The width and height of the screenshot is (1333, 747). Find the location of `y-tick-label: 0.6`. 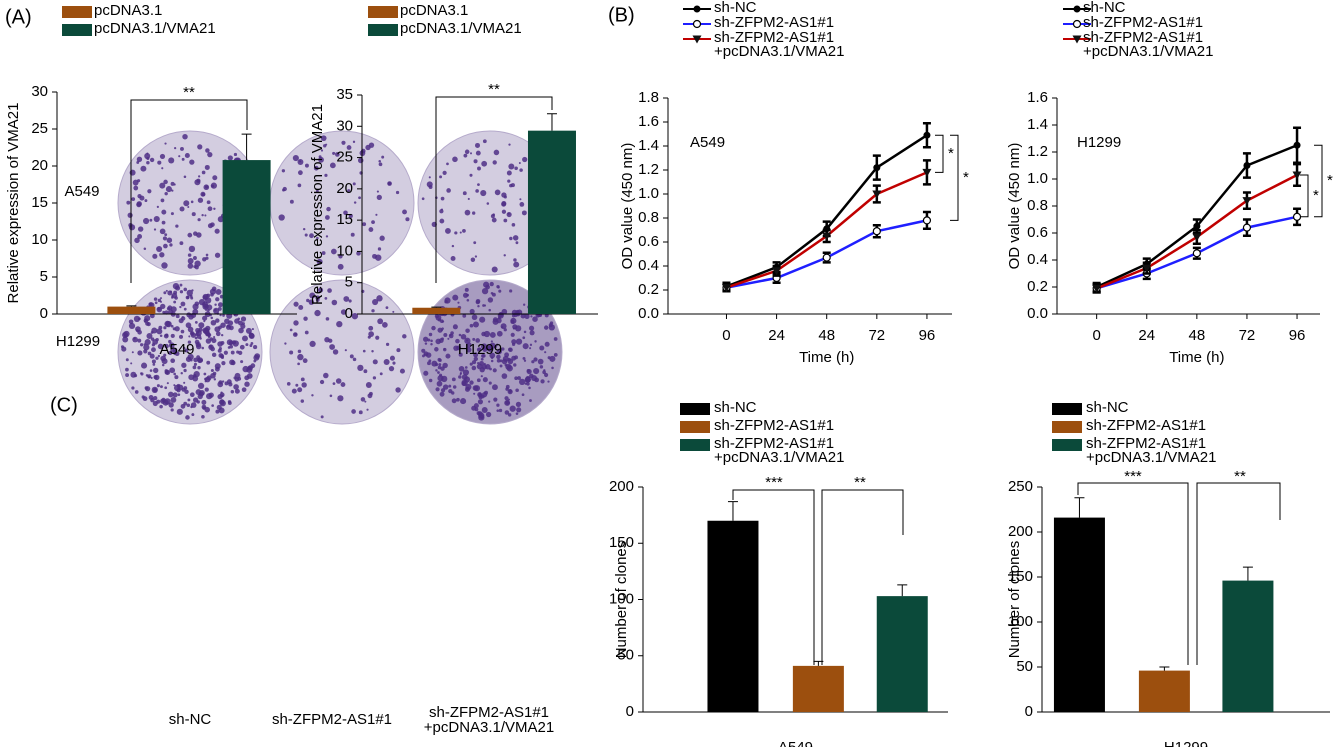

y-tick-label: 0.6 is located at coordinates (648, 241).